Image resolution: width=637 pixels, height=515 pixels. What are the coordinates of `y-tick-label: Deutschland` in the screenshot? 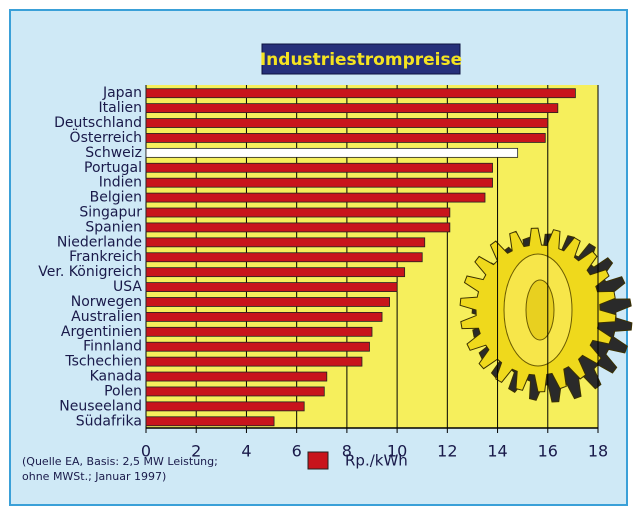 It's located at (98, 123).